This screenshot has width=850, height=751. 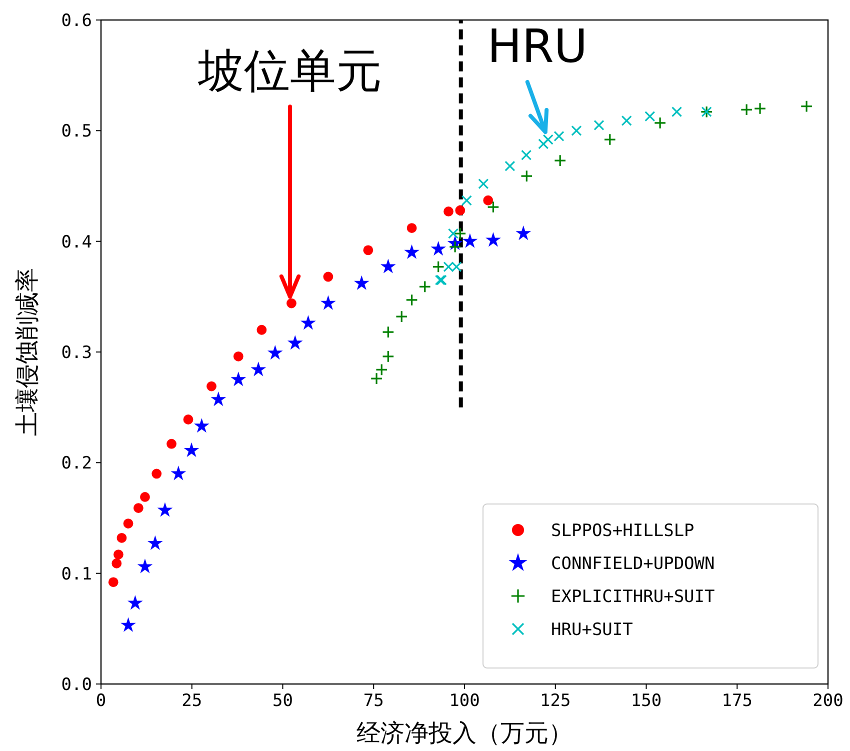 I want to click on legend-label: HRU+SUIT, so click(x=592, y=630).